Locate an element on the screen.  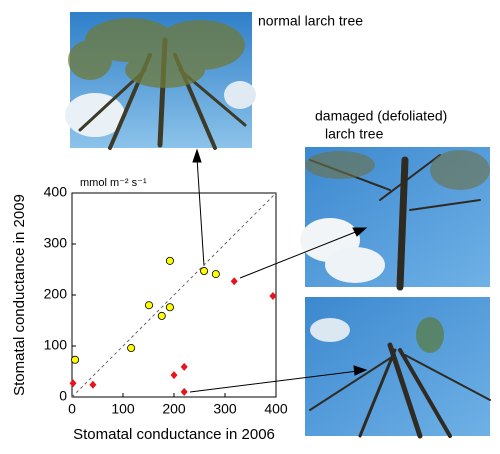
y-tick-label: 200 is located at coordinates (56, 294).